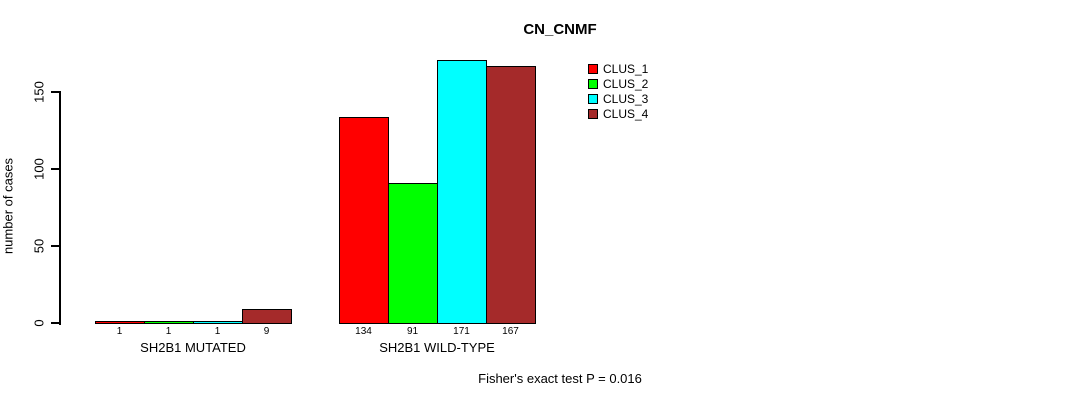 This screenshot has height=400, width=1090. Describe the element at coordinates (626, 114) in the screenshot. I see `legend-label: CLUS_4` at that location.